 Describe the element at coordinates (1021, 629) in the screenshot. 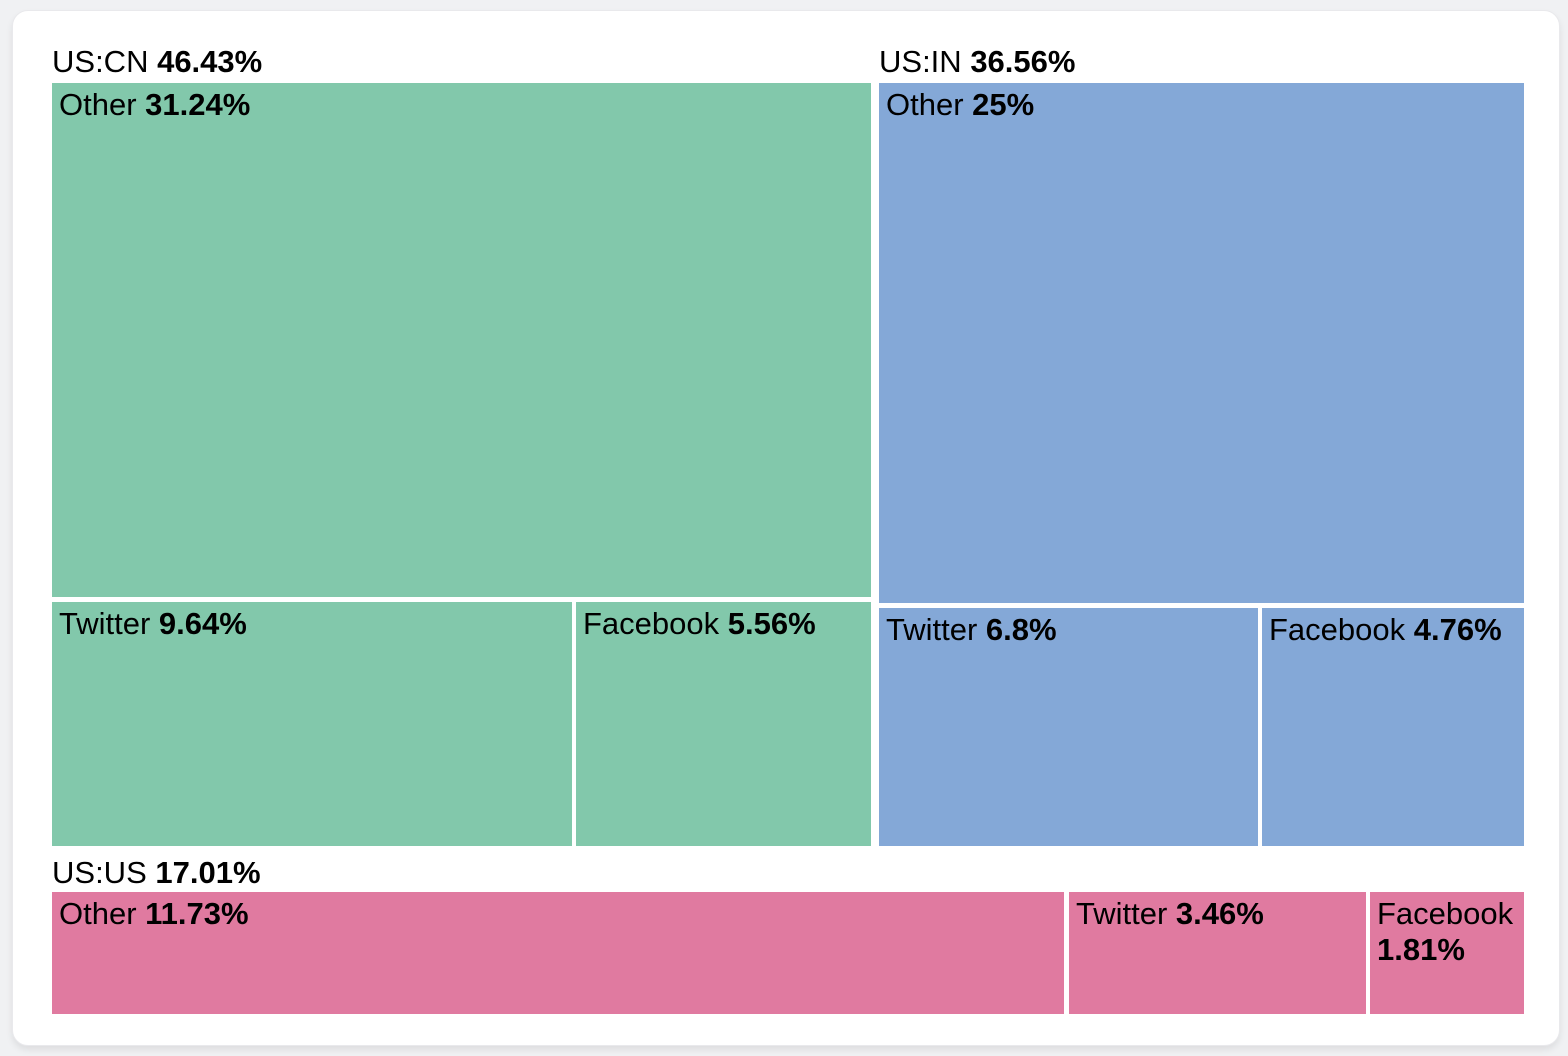

I see `cell-value: 6.8%` at that location.